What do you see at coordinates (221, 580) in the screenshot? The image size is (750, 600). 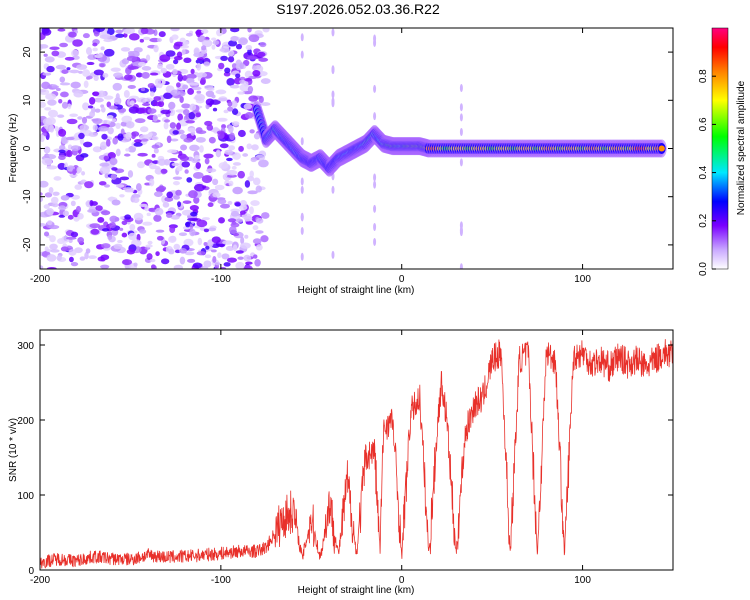 I see `snr-x-tick-label: -100` at bounding box center [221, 580].